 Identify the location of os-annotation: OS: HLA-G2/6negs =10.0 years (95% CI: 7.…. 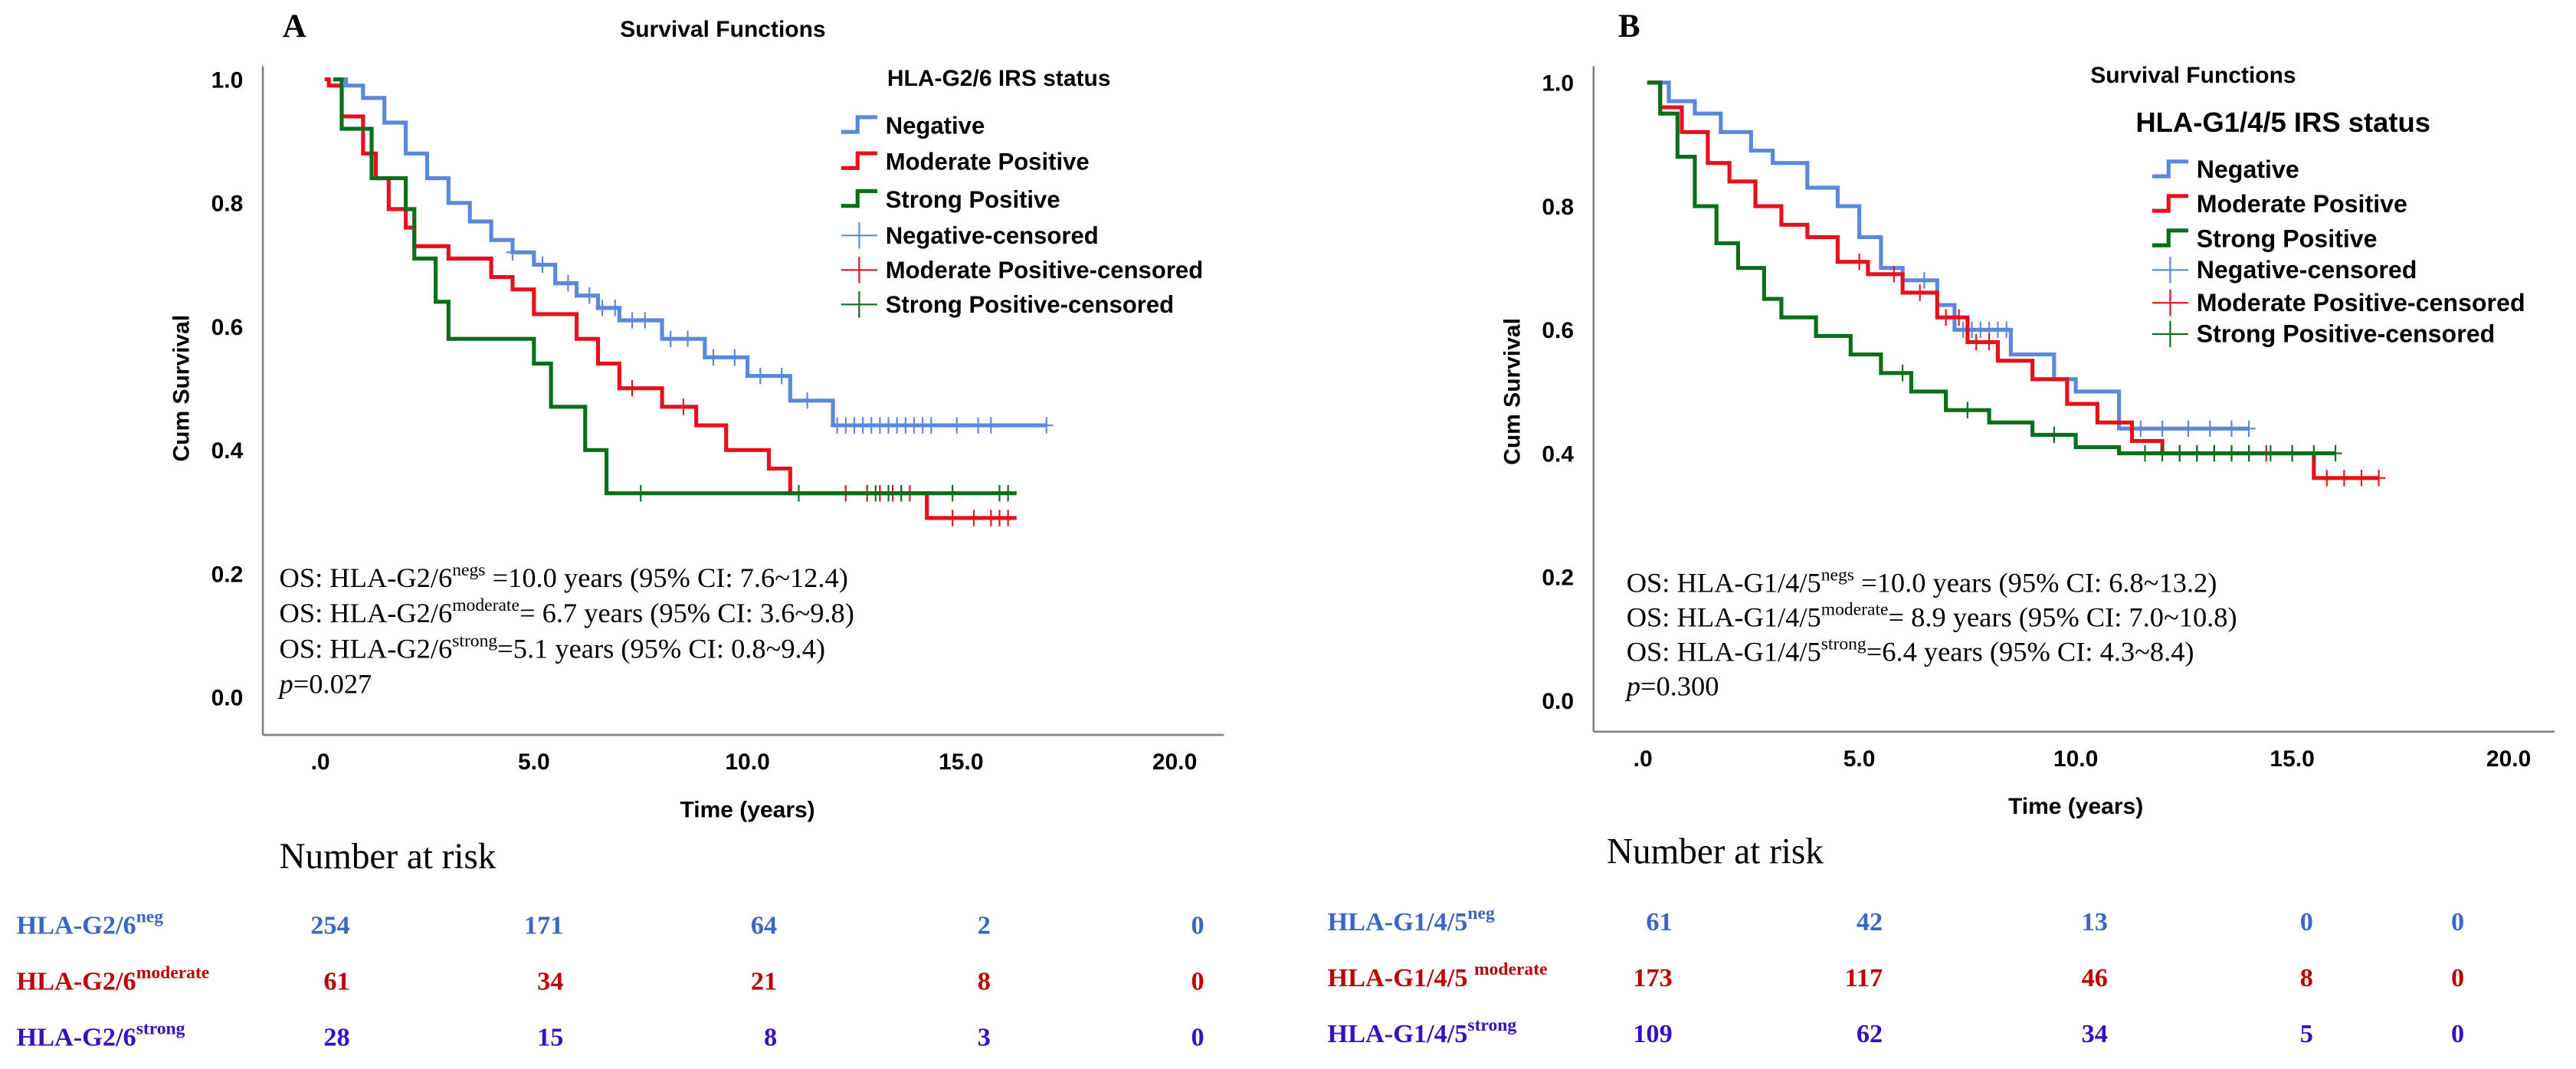
(564, 576).